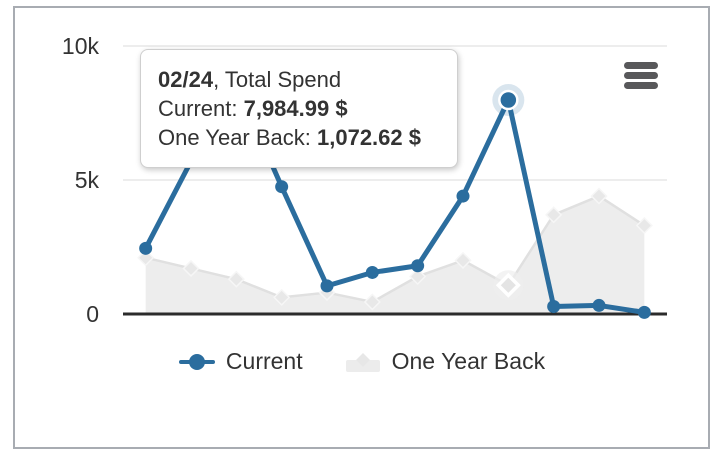  What do you see at coordinates (201, 108) in the screenshot?
I see `tooltip-current-label: Current:` at bounding box center [201, 108].